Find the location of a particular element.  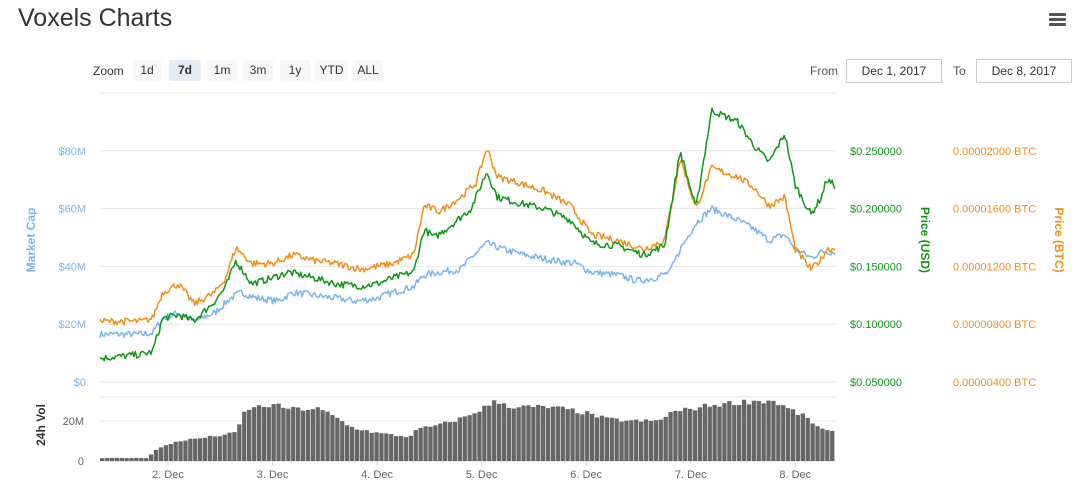

y-tick-label-usd: $0.100000 is located at coordinates (876, 325).